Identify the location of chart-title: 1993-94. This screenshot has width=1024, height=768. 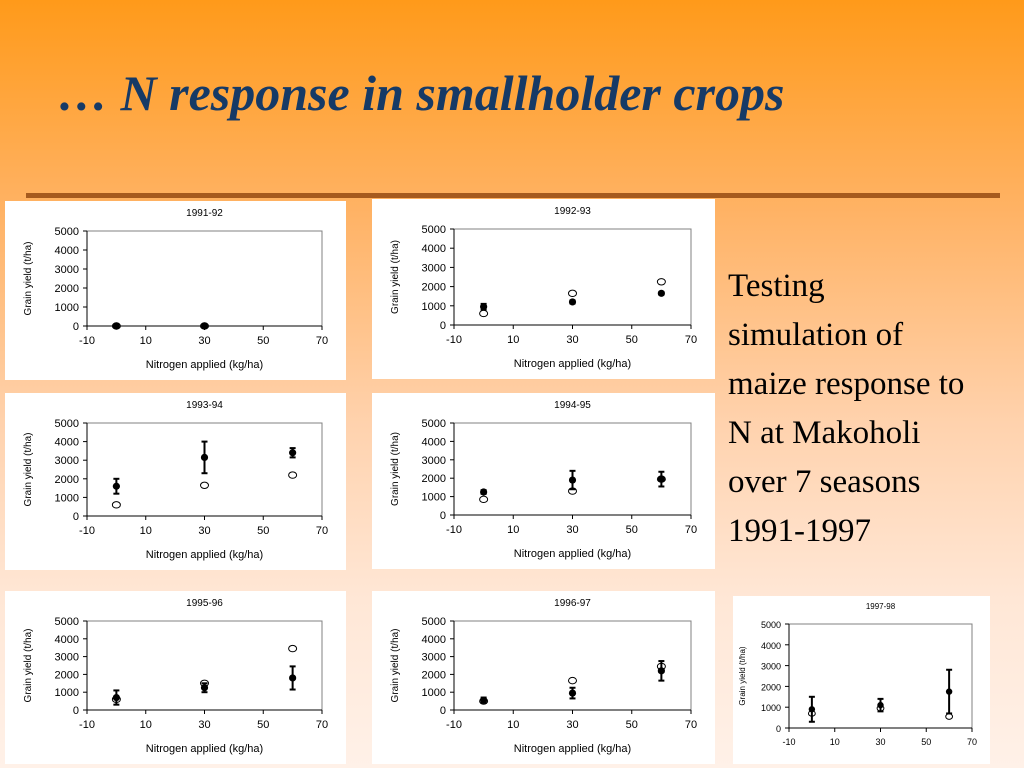
(204, 405).